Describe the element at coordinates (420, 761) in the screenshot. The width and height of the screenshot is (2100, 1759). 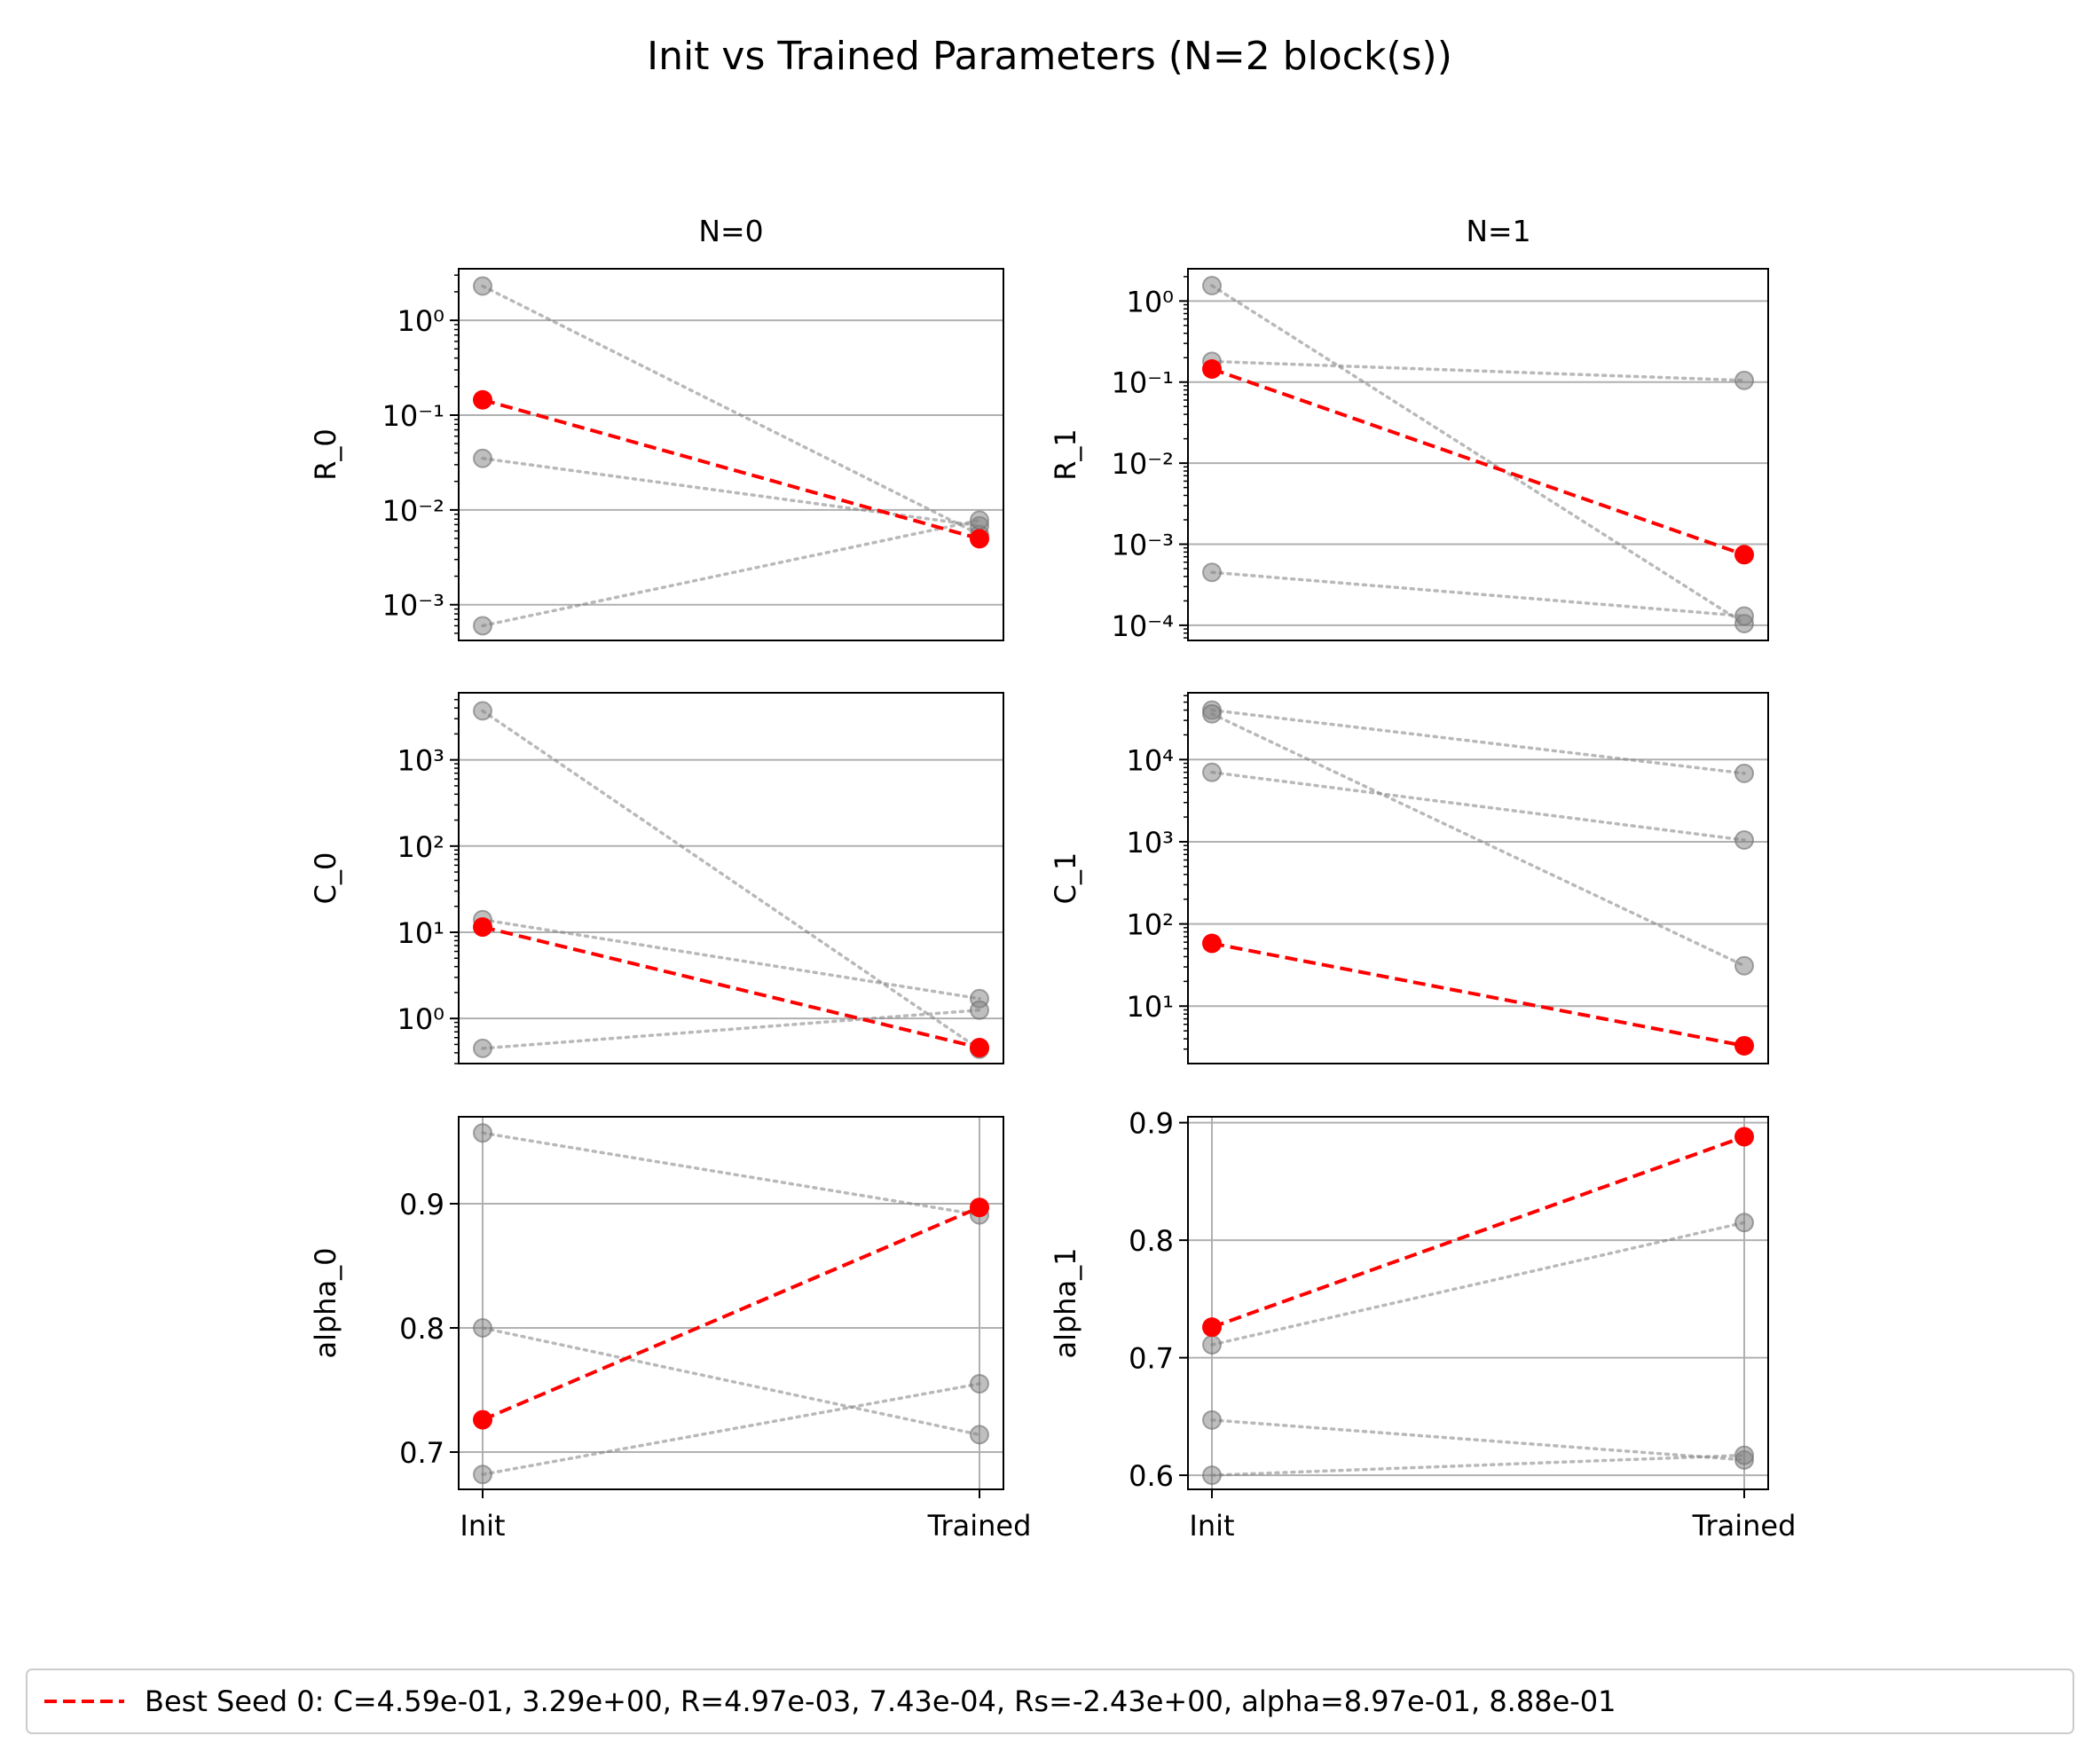
I see `ytick-label: 10³` at that location.